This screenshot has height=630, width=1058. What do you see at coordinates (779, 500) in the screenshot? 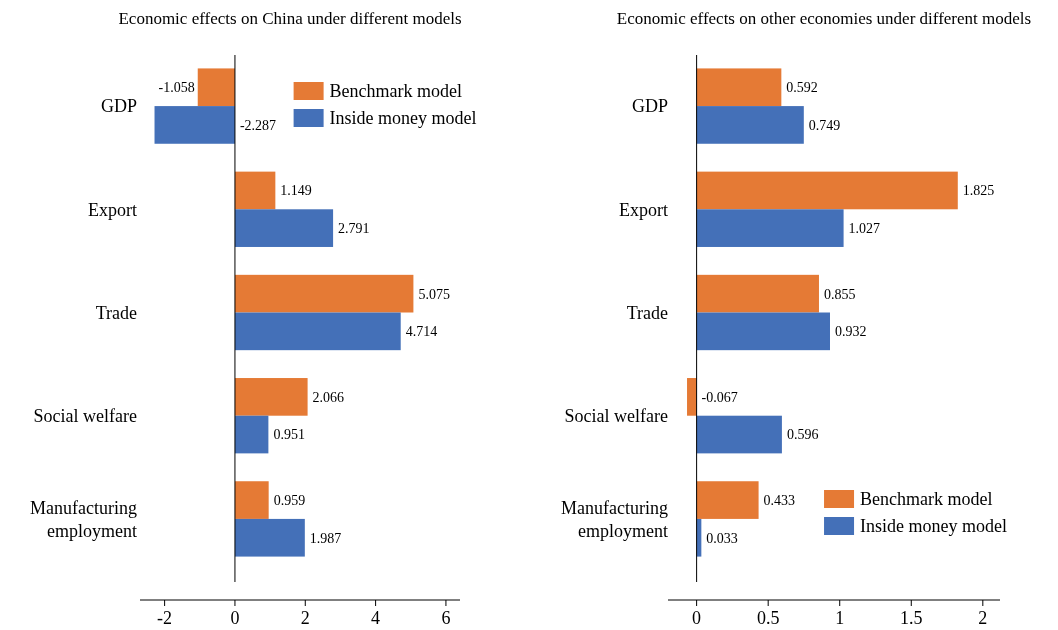
I see `data-label: 0.433` at bounding box center [779, 500].